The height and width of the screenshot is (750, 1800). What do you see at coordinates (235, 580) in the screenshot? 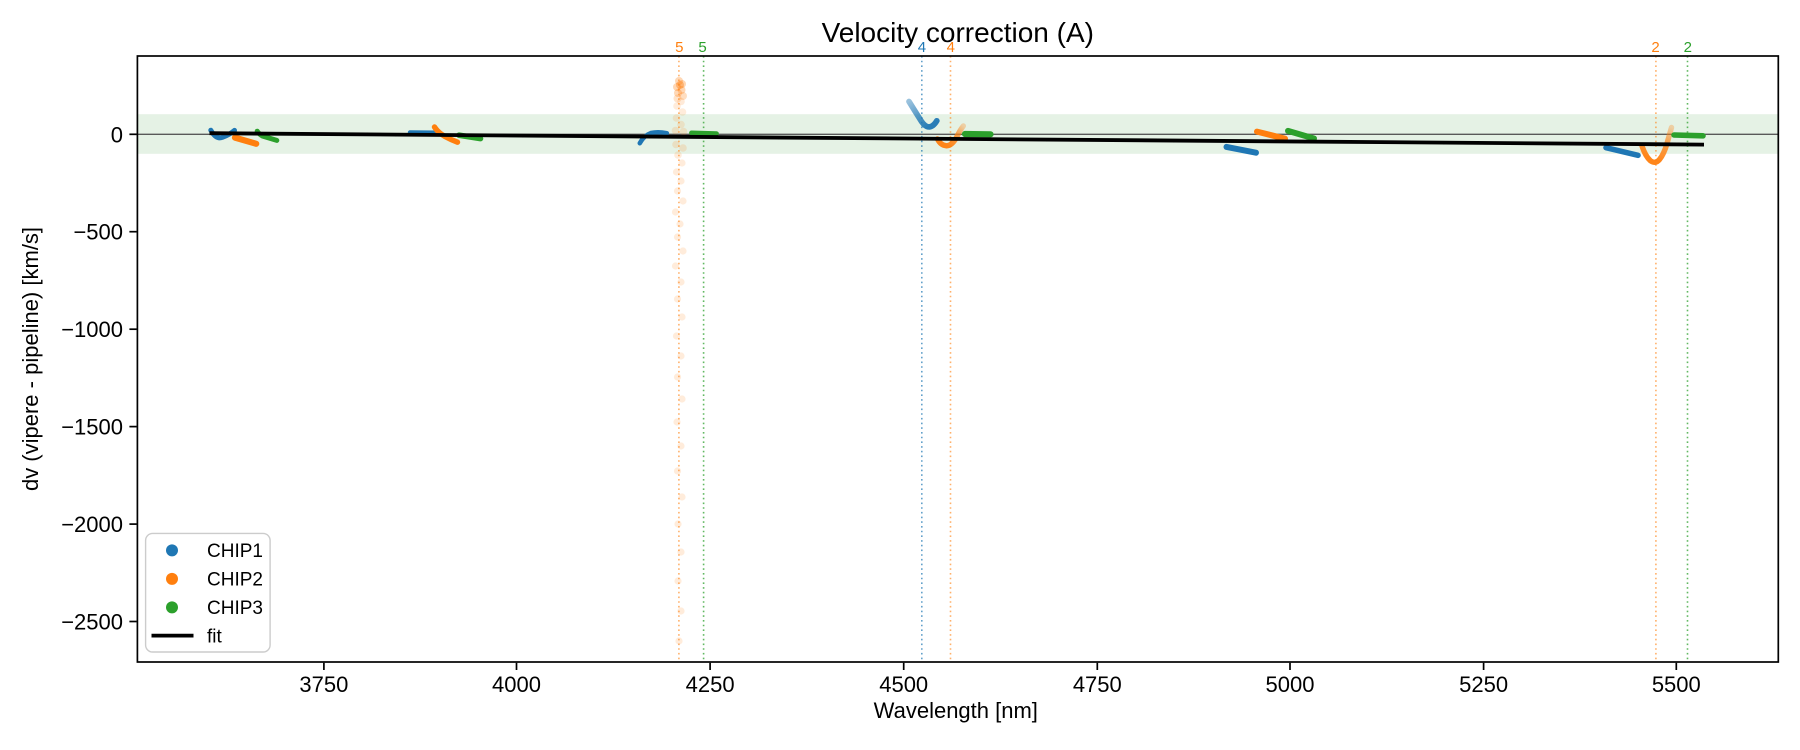
I see `svg-text: CHIP2` at bounding box center [235, 580].